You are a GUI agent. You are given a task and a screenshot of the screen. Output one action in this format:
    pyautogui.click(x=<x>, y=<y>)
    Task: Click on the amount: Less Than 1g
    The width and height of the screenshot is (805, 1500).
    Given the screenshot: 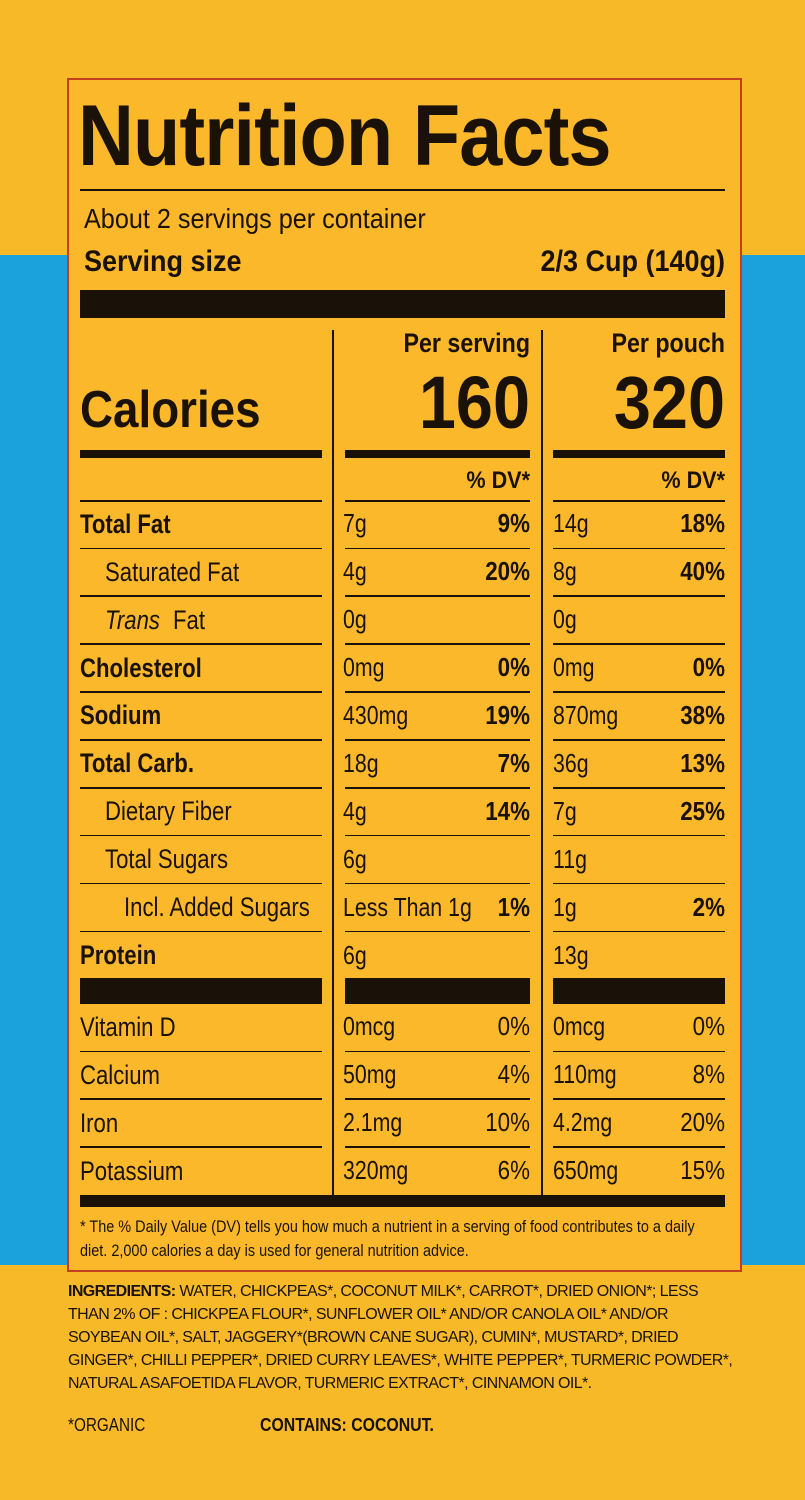 What is the action you would take?
    pyautogui.click(x=407, y=906)
    